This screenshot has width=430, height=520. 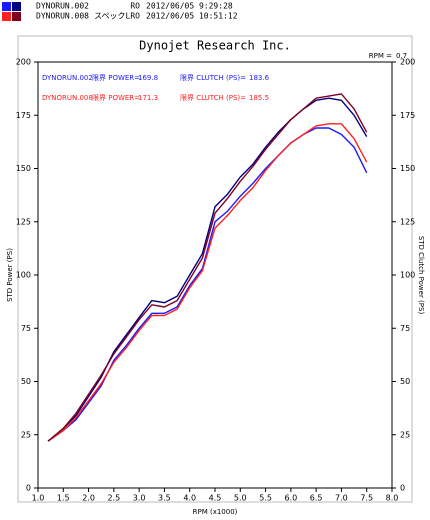 I want to click on x-tick-label: 7.5, so click(x=366, y=498).